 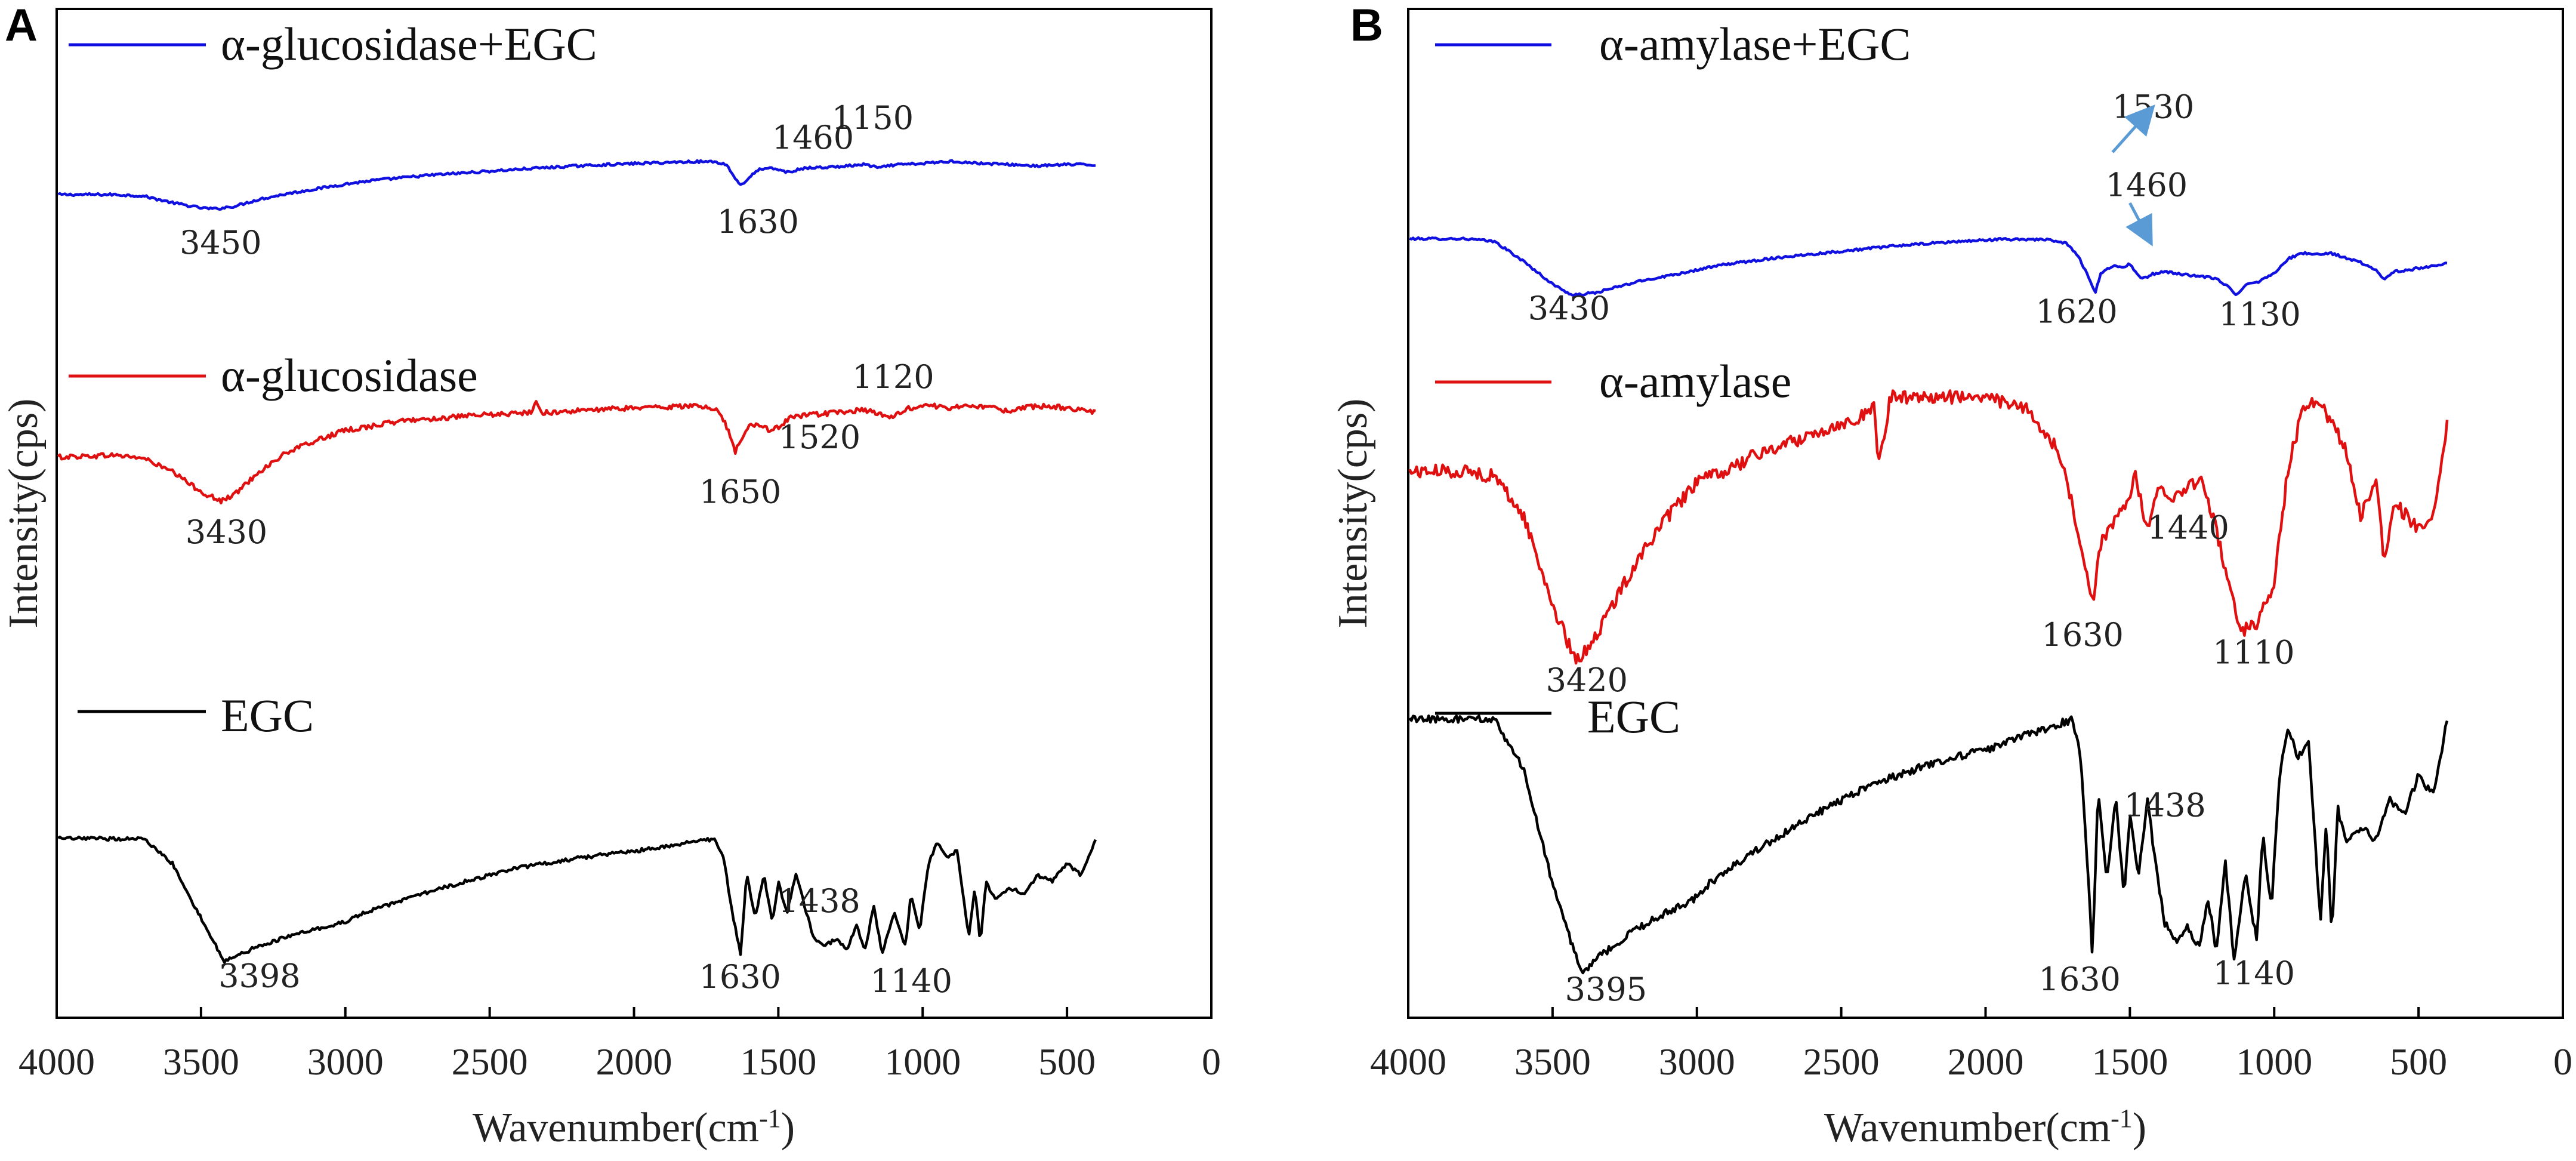 What do you see at coordinates (1606, 990) in the screenshot?
I see `peak-label: 3395` at bounding box center [1606, 990].